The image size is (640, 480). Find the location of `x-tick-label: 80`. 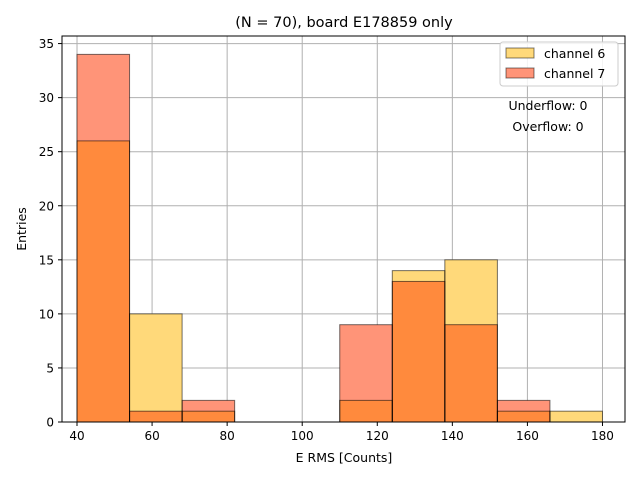

x-tick-label: 80 is located at coordinates (227, 436).